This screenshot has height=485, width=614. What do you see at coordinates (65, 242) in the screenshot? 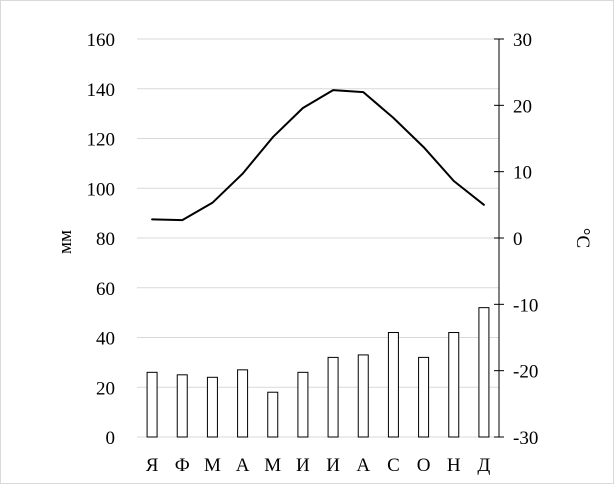
I see `y-axis-left-title: мм` at bounding box center [65, 242].